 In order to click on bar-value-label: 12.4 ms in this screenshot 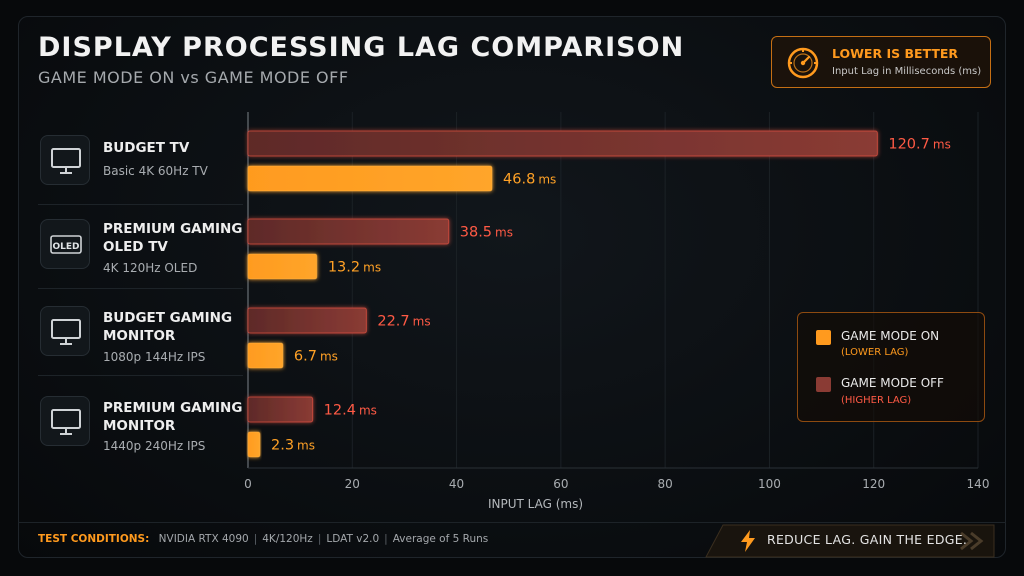, I will do `click(350, 411)`.